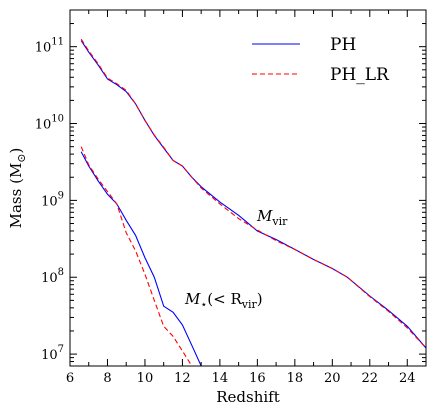  I want to click on y-tick-label: 10⁸, so click(52, 276).